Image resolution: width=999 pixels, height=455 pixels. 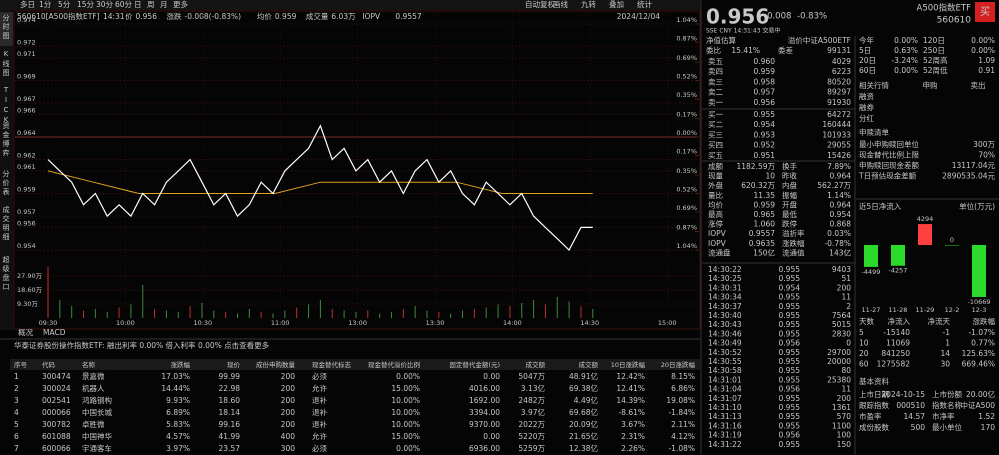 What do you see at coordinates (633, 448) in the screenshot?
I see `table-cell: 2.26%` at bounding box center [633, 448].